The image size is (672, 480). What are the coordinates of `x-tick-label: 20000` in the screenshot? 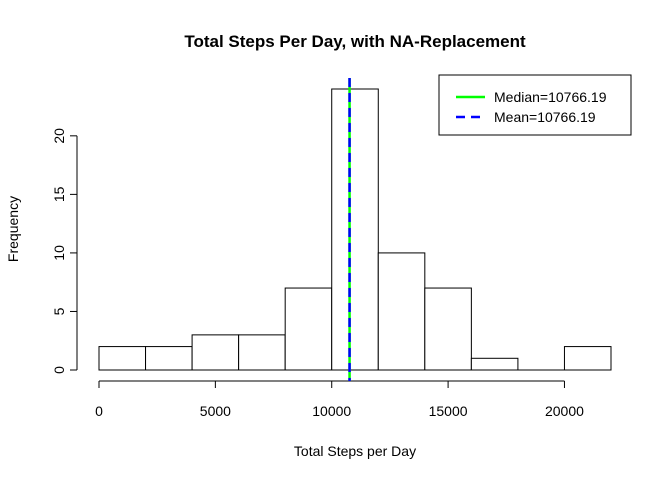 It's located at (564, 411).